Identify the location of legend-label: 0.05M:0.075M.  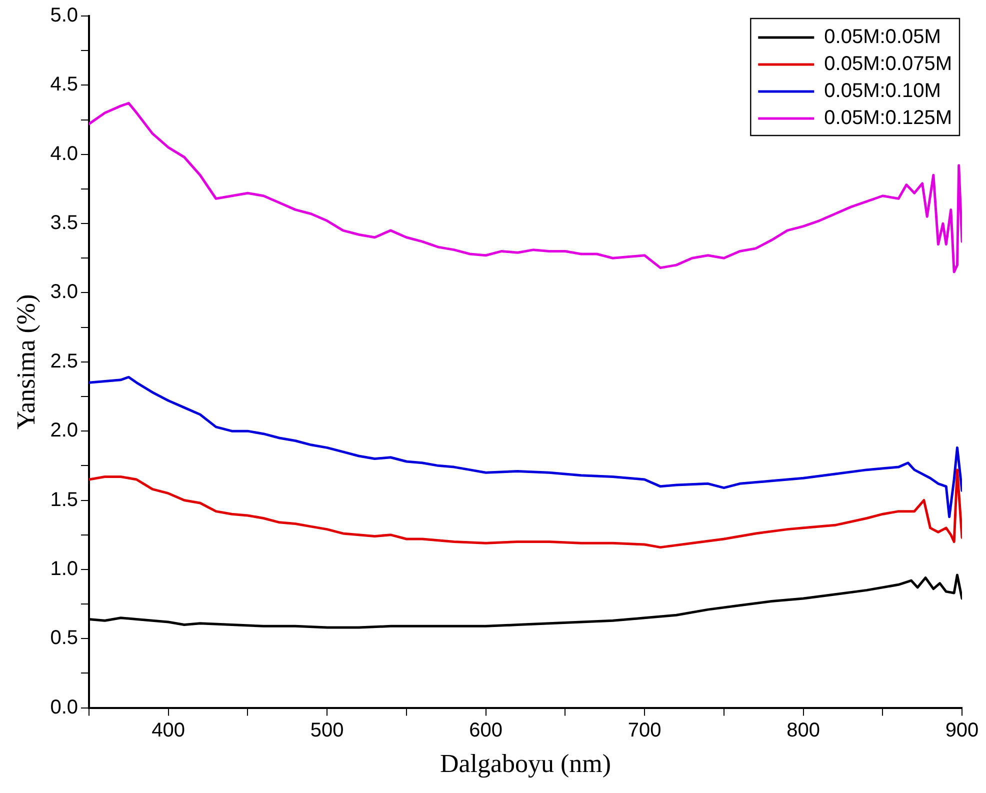
(888, 64).